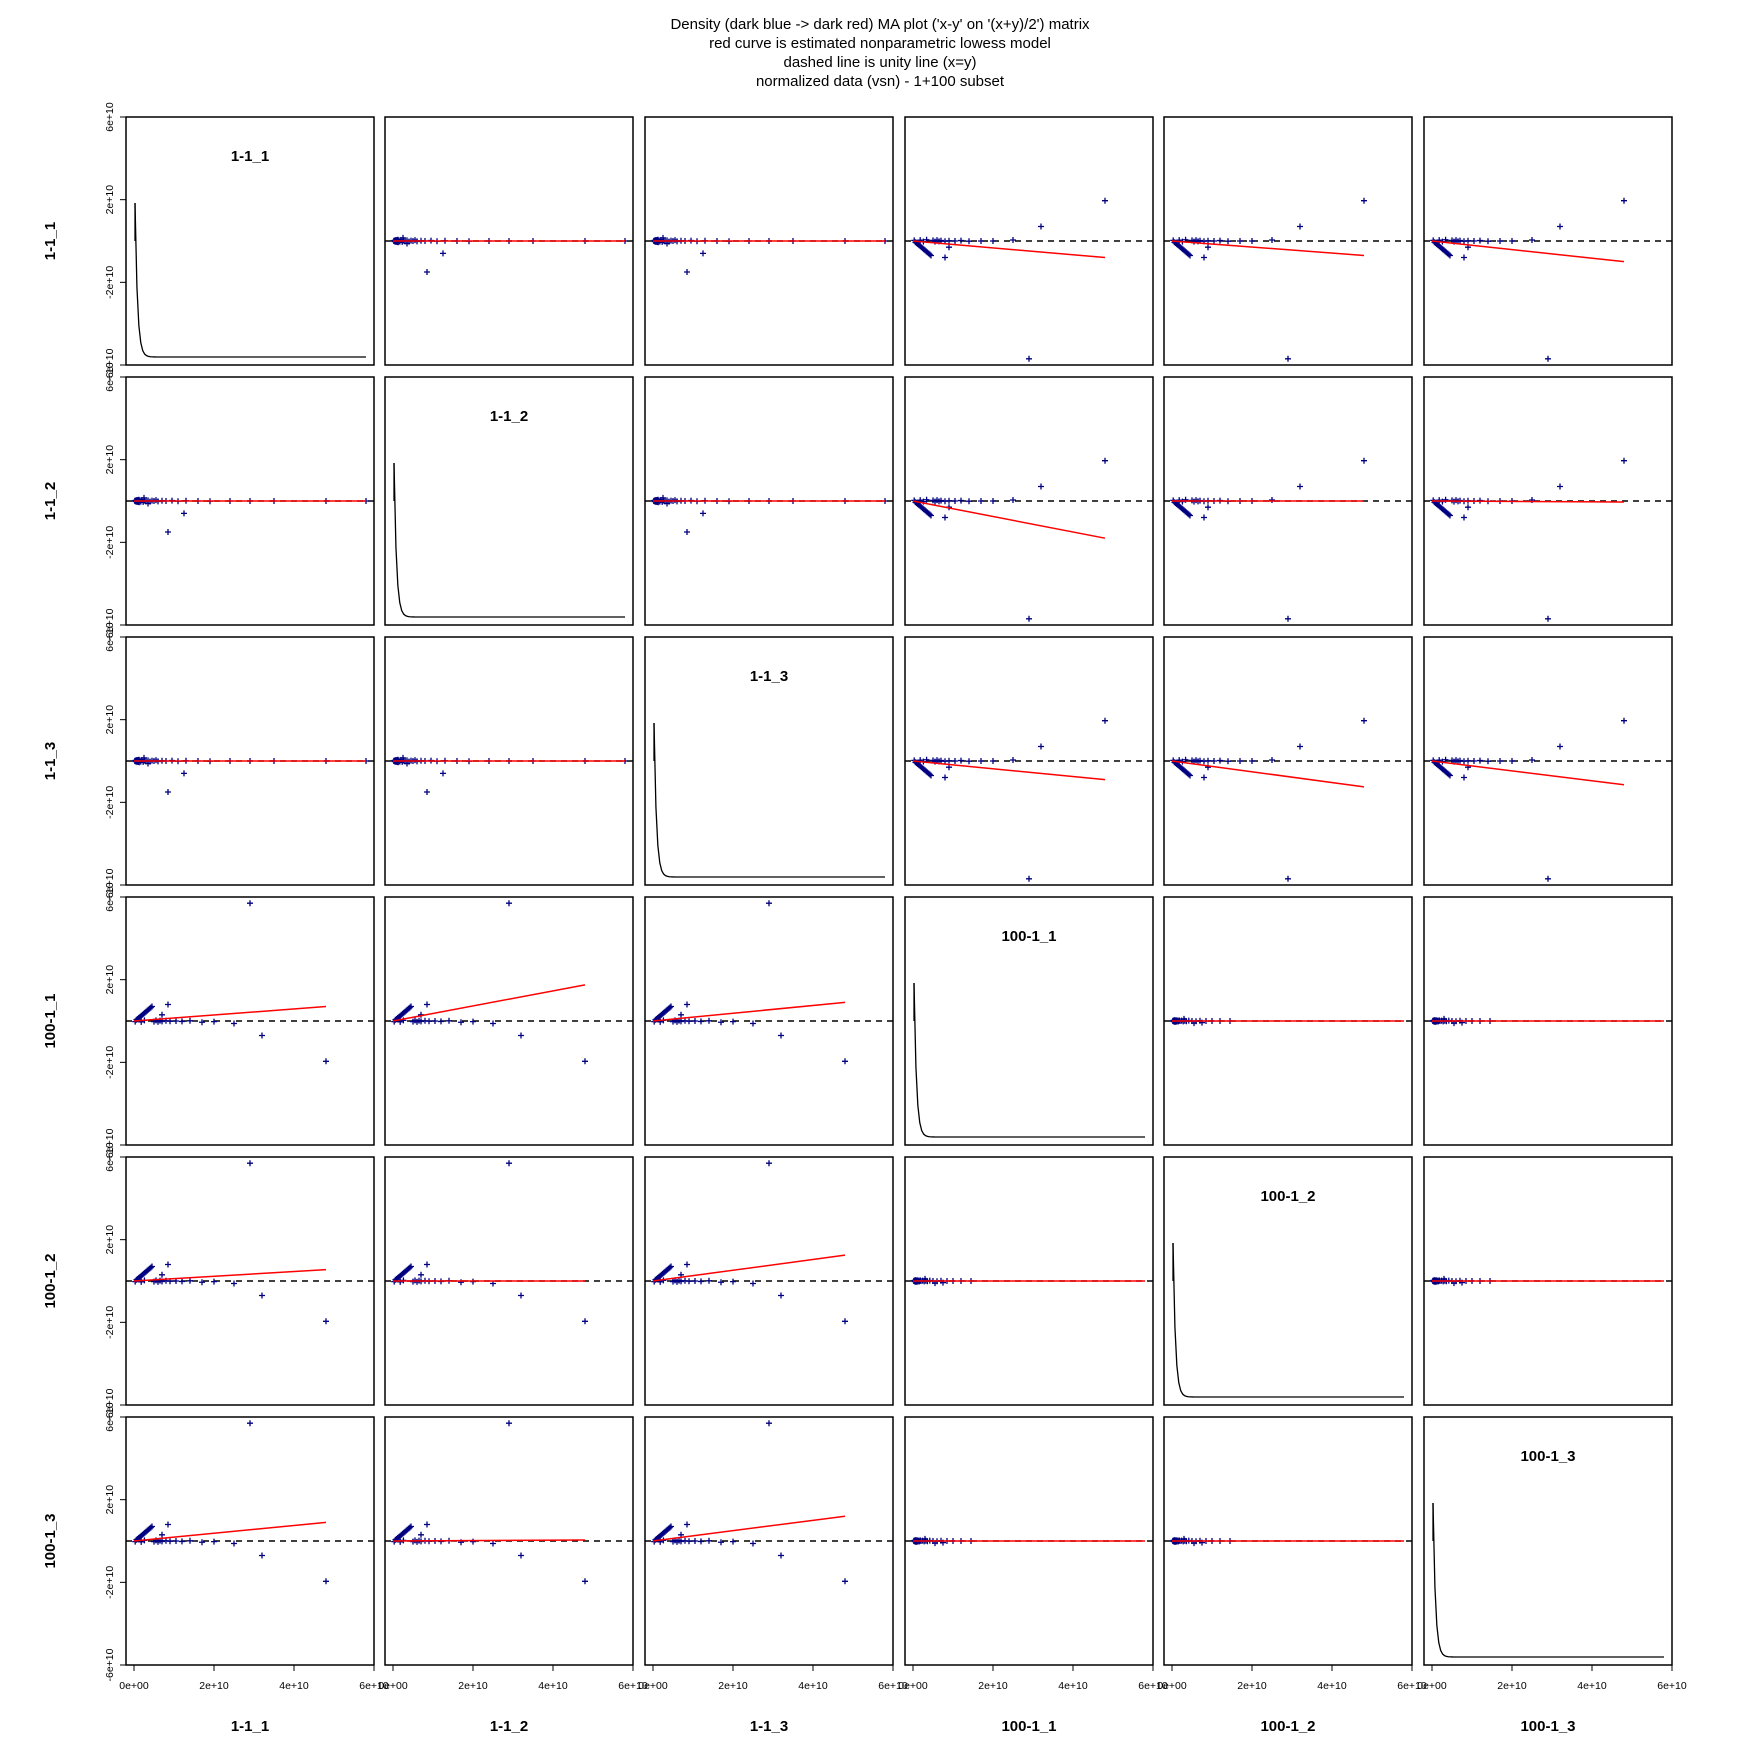 This screenshot has width=1750, height=1750. I want to click on diagonal-label: 100-1_3, so click(1547, 1456).